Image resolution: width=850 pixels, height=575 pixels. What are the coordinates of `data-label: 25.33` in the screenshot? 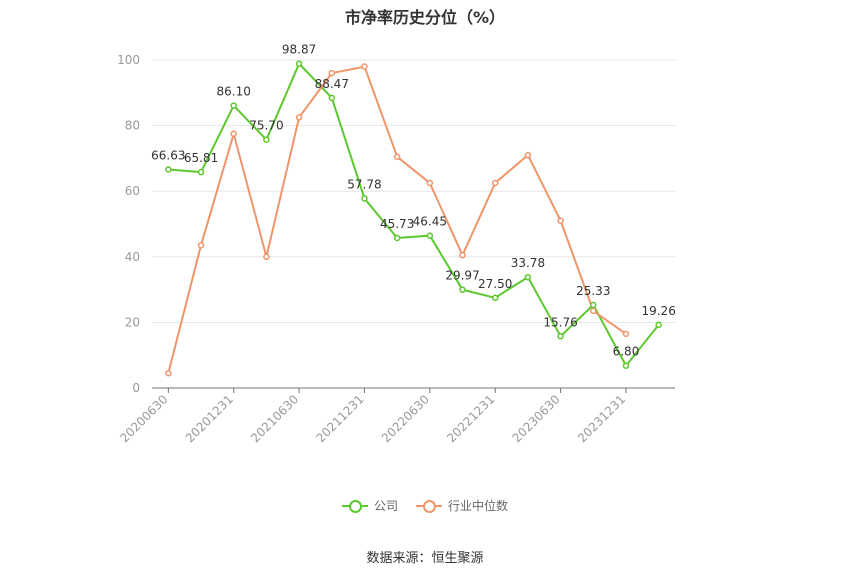 It's located at (593, 291).